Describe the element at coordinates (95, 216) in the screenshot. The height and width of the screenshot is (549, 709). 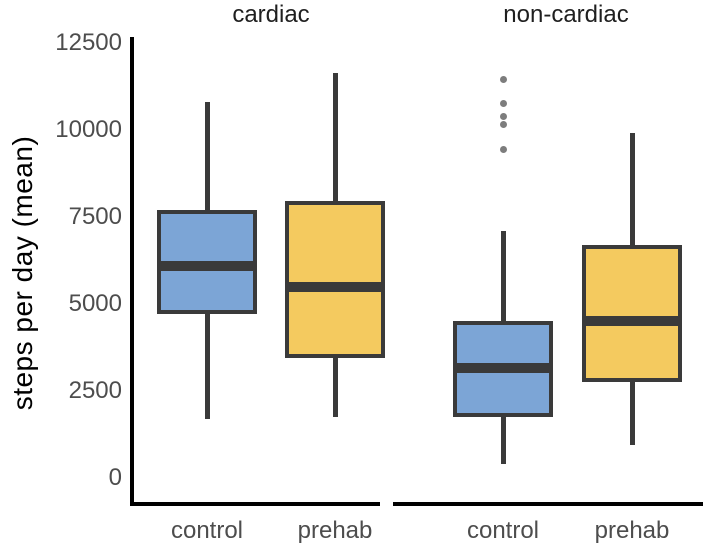
I see `y-tick-label: 7500` at that location.